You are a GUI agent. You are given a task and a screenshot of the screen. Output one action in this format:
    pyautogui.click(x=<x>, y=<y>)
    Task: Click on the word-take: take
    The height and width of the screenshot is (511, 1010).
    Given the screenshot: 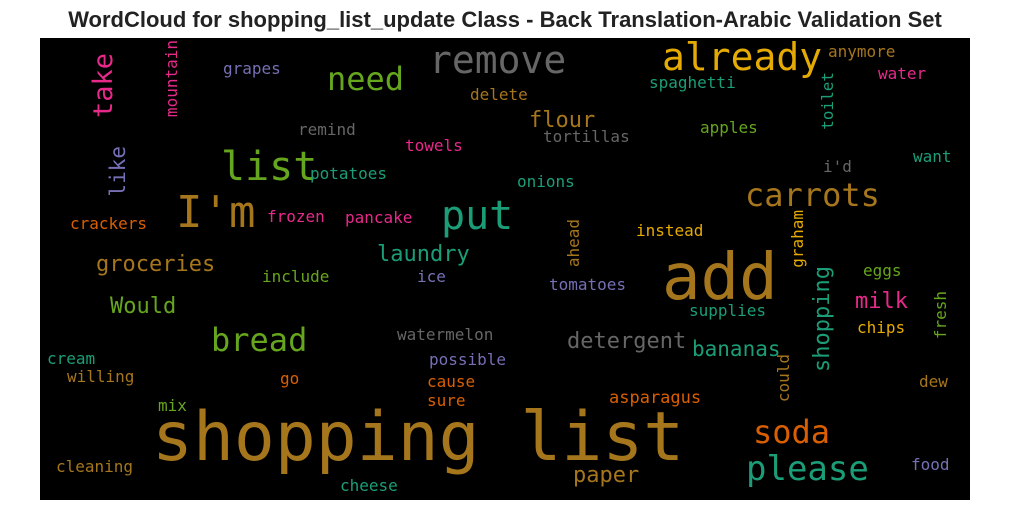 What is the action you would take?
    pyautogui.click(x=103, y=86)
    